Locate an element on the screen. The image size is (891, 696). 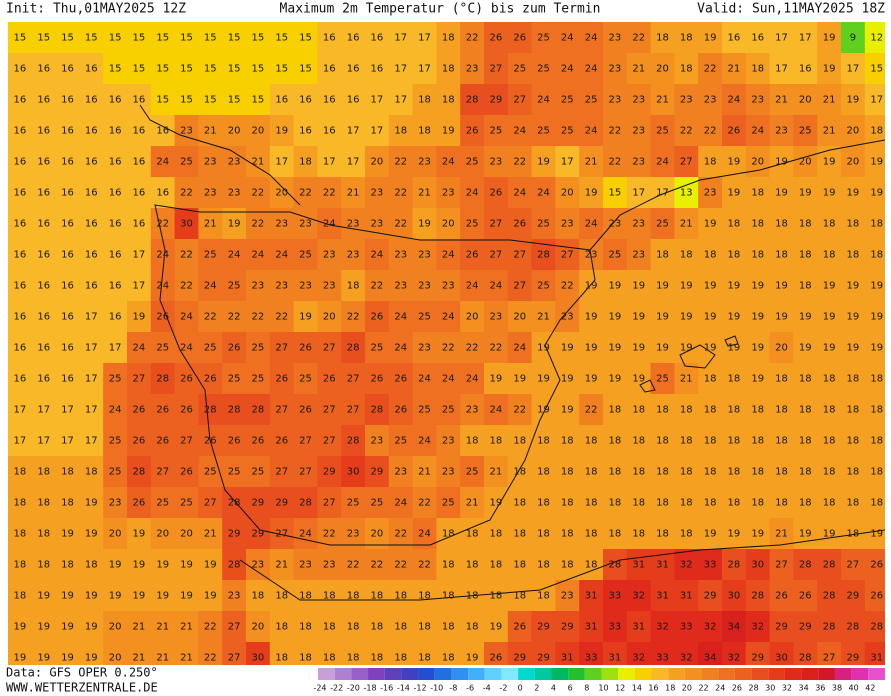
legend-tick-label: 10 is located at coordinates (603, 688).